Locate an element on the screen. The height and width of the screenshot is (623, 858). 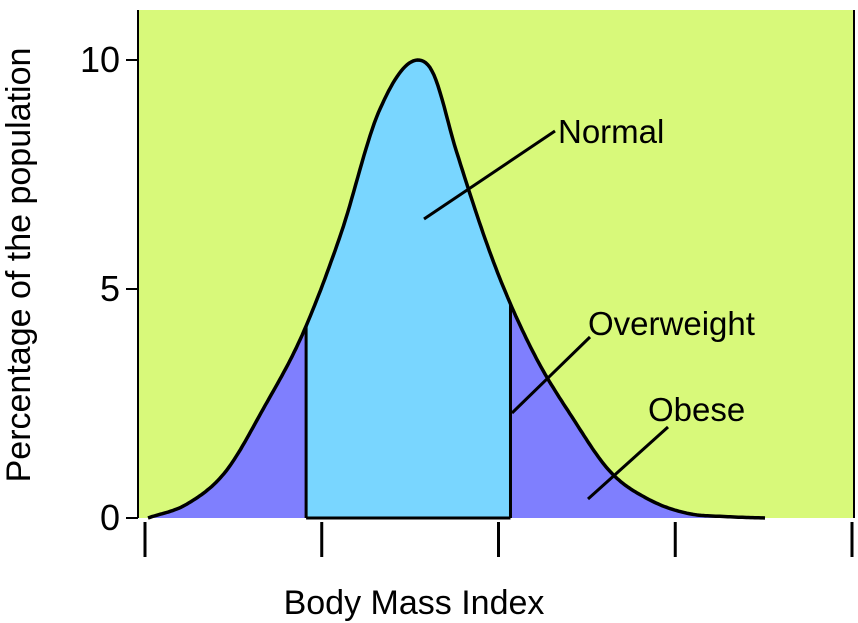
annotation-label-normal: Normal is located at coordinates (611, 131).